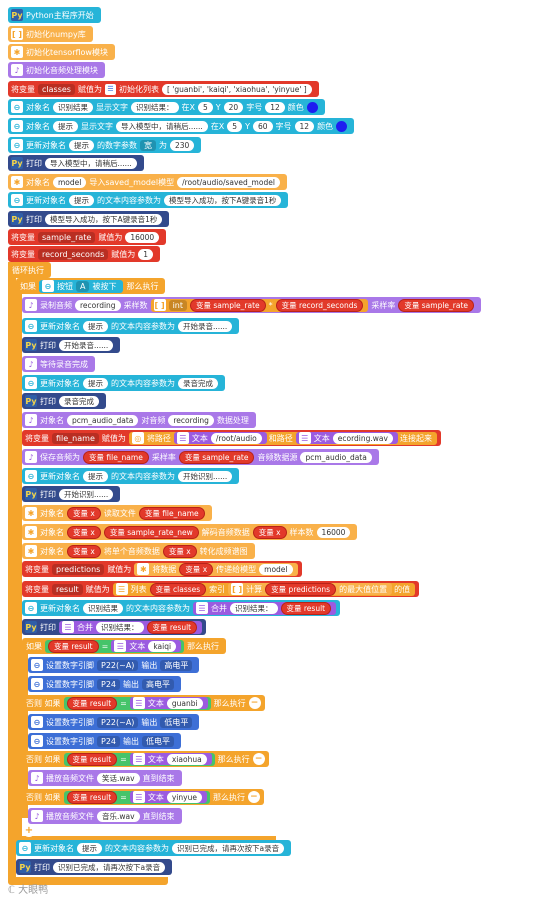 Image resolution: width=554 pixels, height=899 pixels. I want to click on button-dropdown: A, so click(83, 286).